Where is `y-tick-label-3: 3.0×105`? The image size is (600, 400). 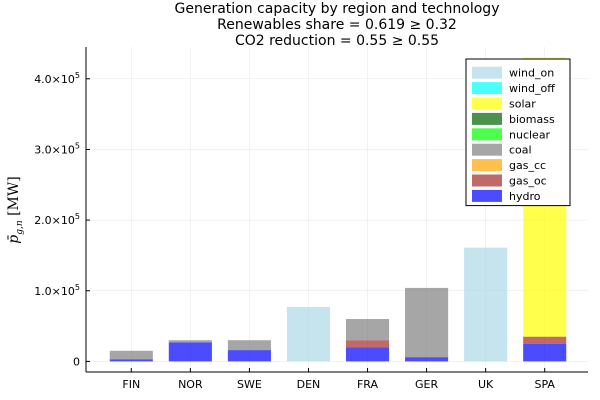 y-tick-label-3: 3.0×105 is located at coordinates (57, 148).